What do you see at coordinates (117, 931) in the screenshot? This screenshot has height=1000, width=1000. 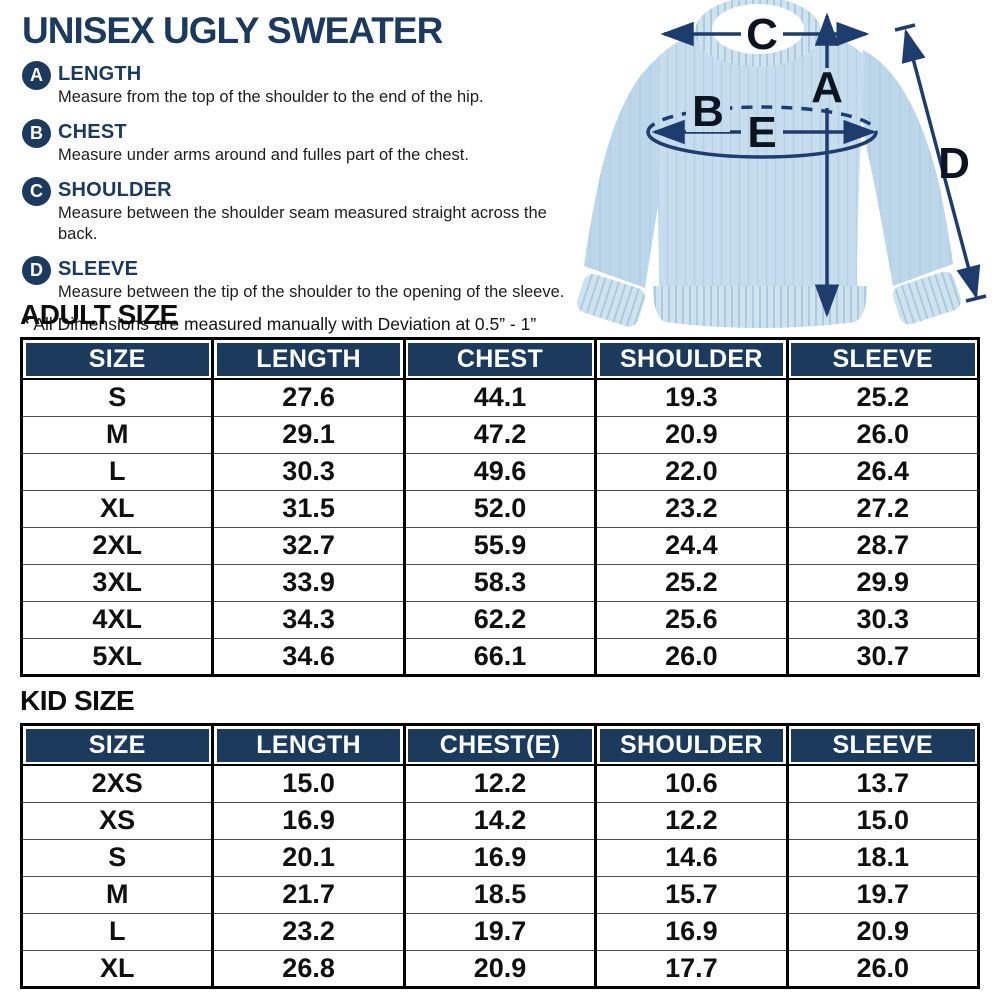 I see `table-cell: L` at bounding box center [117, 931].